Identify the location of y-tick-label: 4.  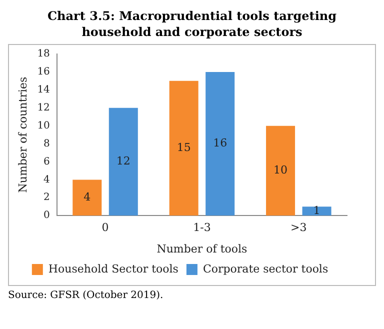
(47, 180).